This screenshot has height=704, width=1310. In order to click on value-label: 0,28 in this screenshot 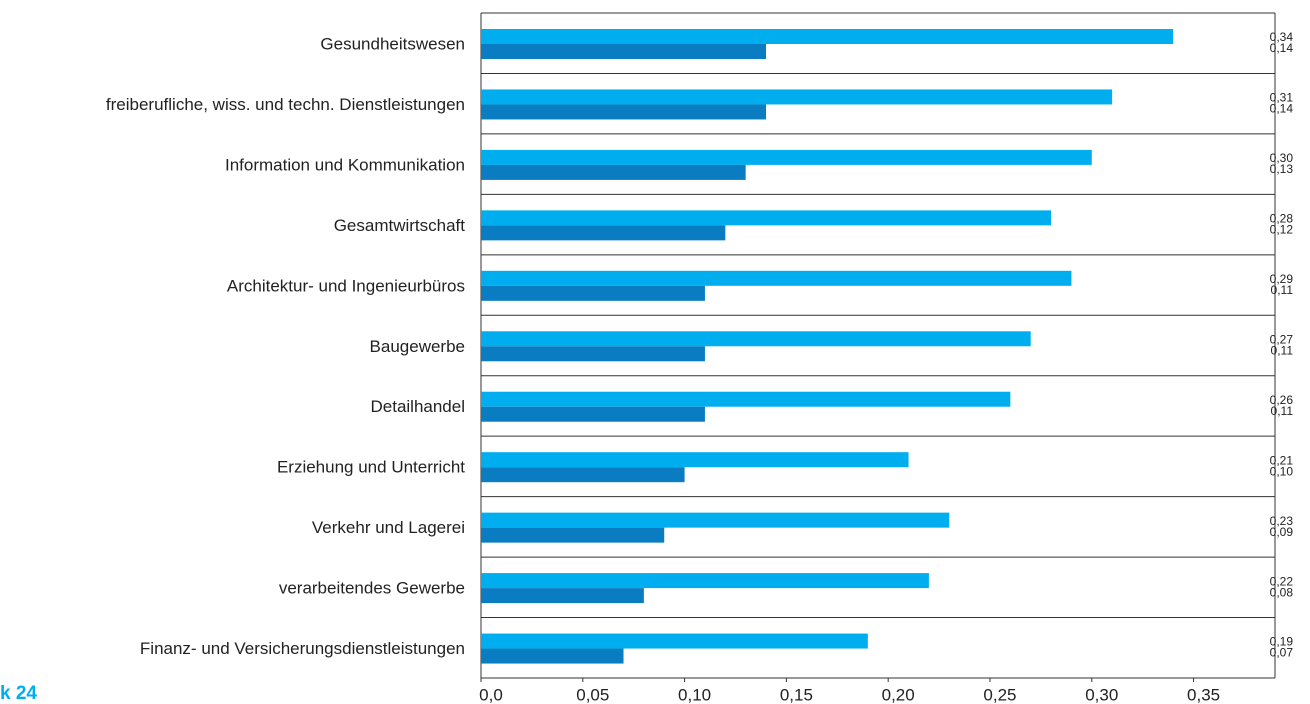, I will do `click(1282, 219)`.